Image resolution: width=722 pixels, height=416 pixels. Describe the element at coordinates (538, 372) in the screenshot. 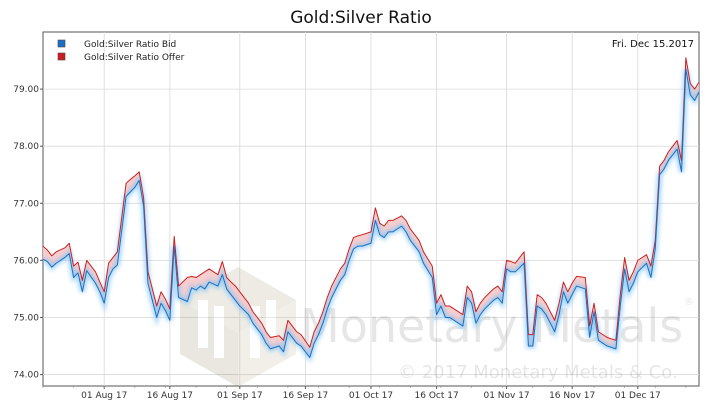

I see `watermark-copyright: © 2017 Monetary Metals & Co.` at that location.